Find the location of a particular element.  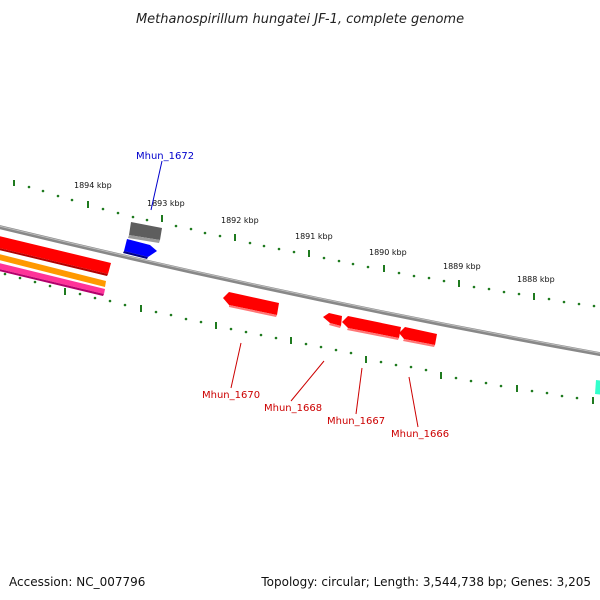

gene-teal-right is located at coordinates (597, 387).